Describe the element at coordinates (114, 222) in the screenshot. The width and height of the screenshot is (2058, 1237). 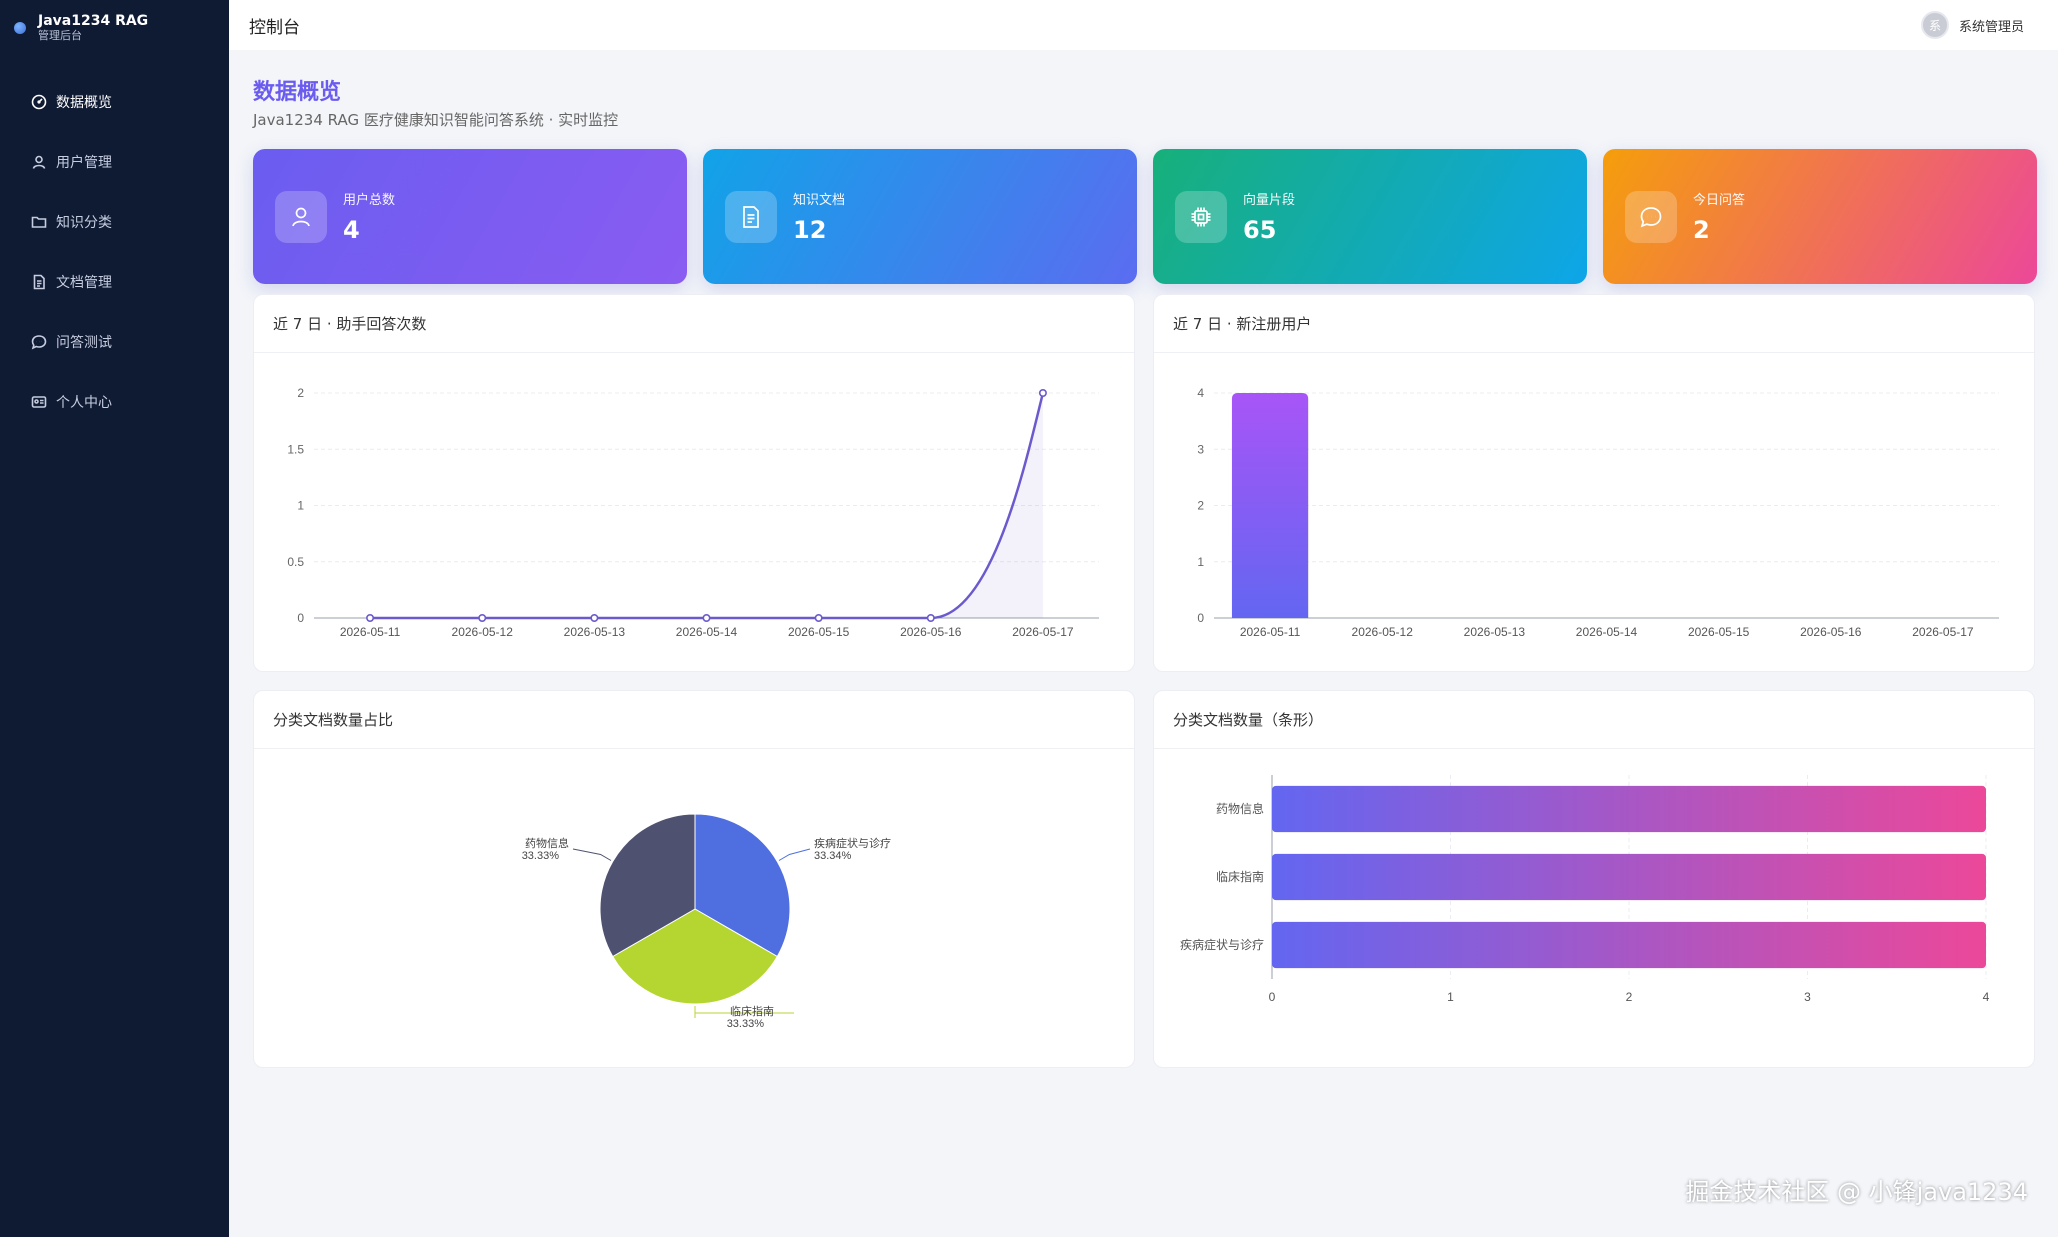
I see `sidebar-item-categories: 知识分类` at that location.